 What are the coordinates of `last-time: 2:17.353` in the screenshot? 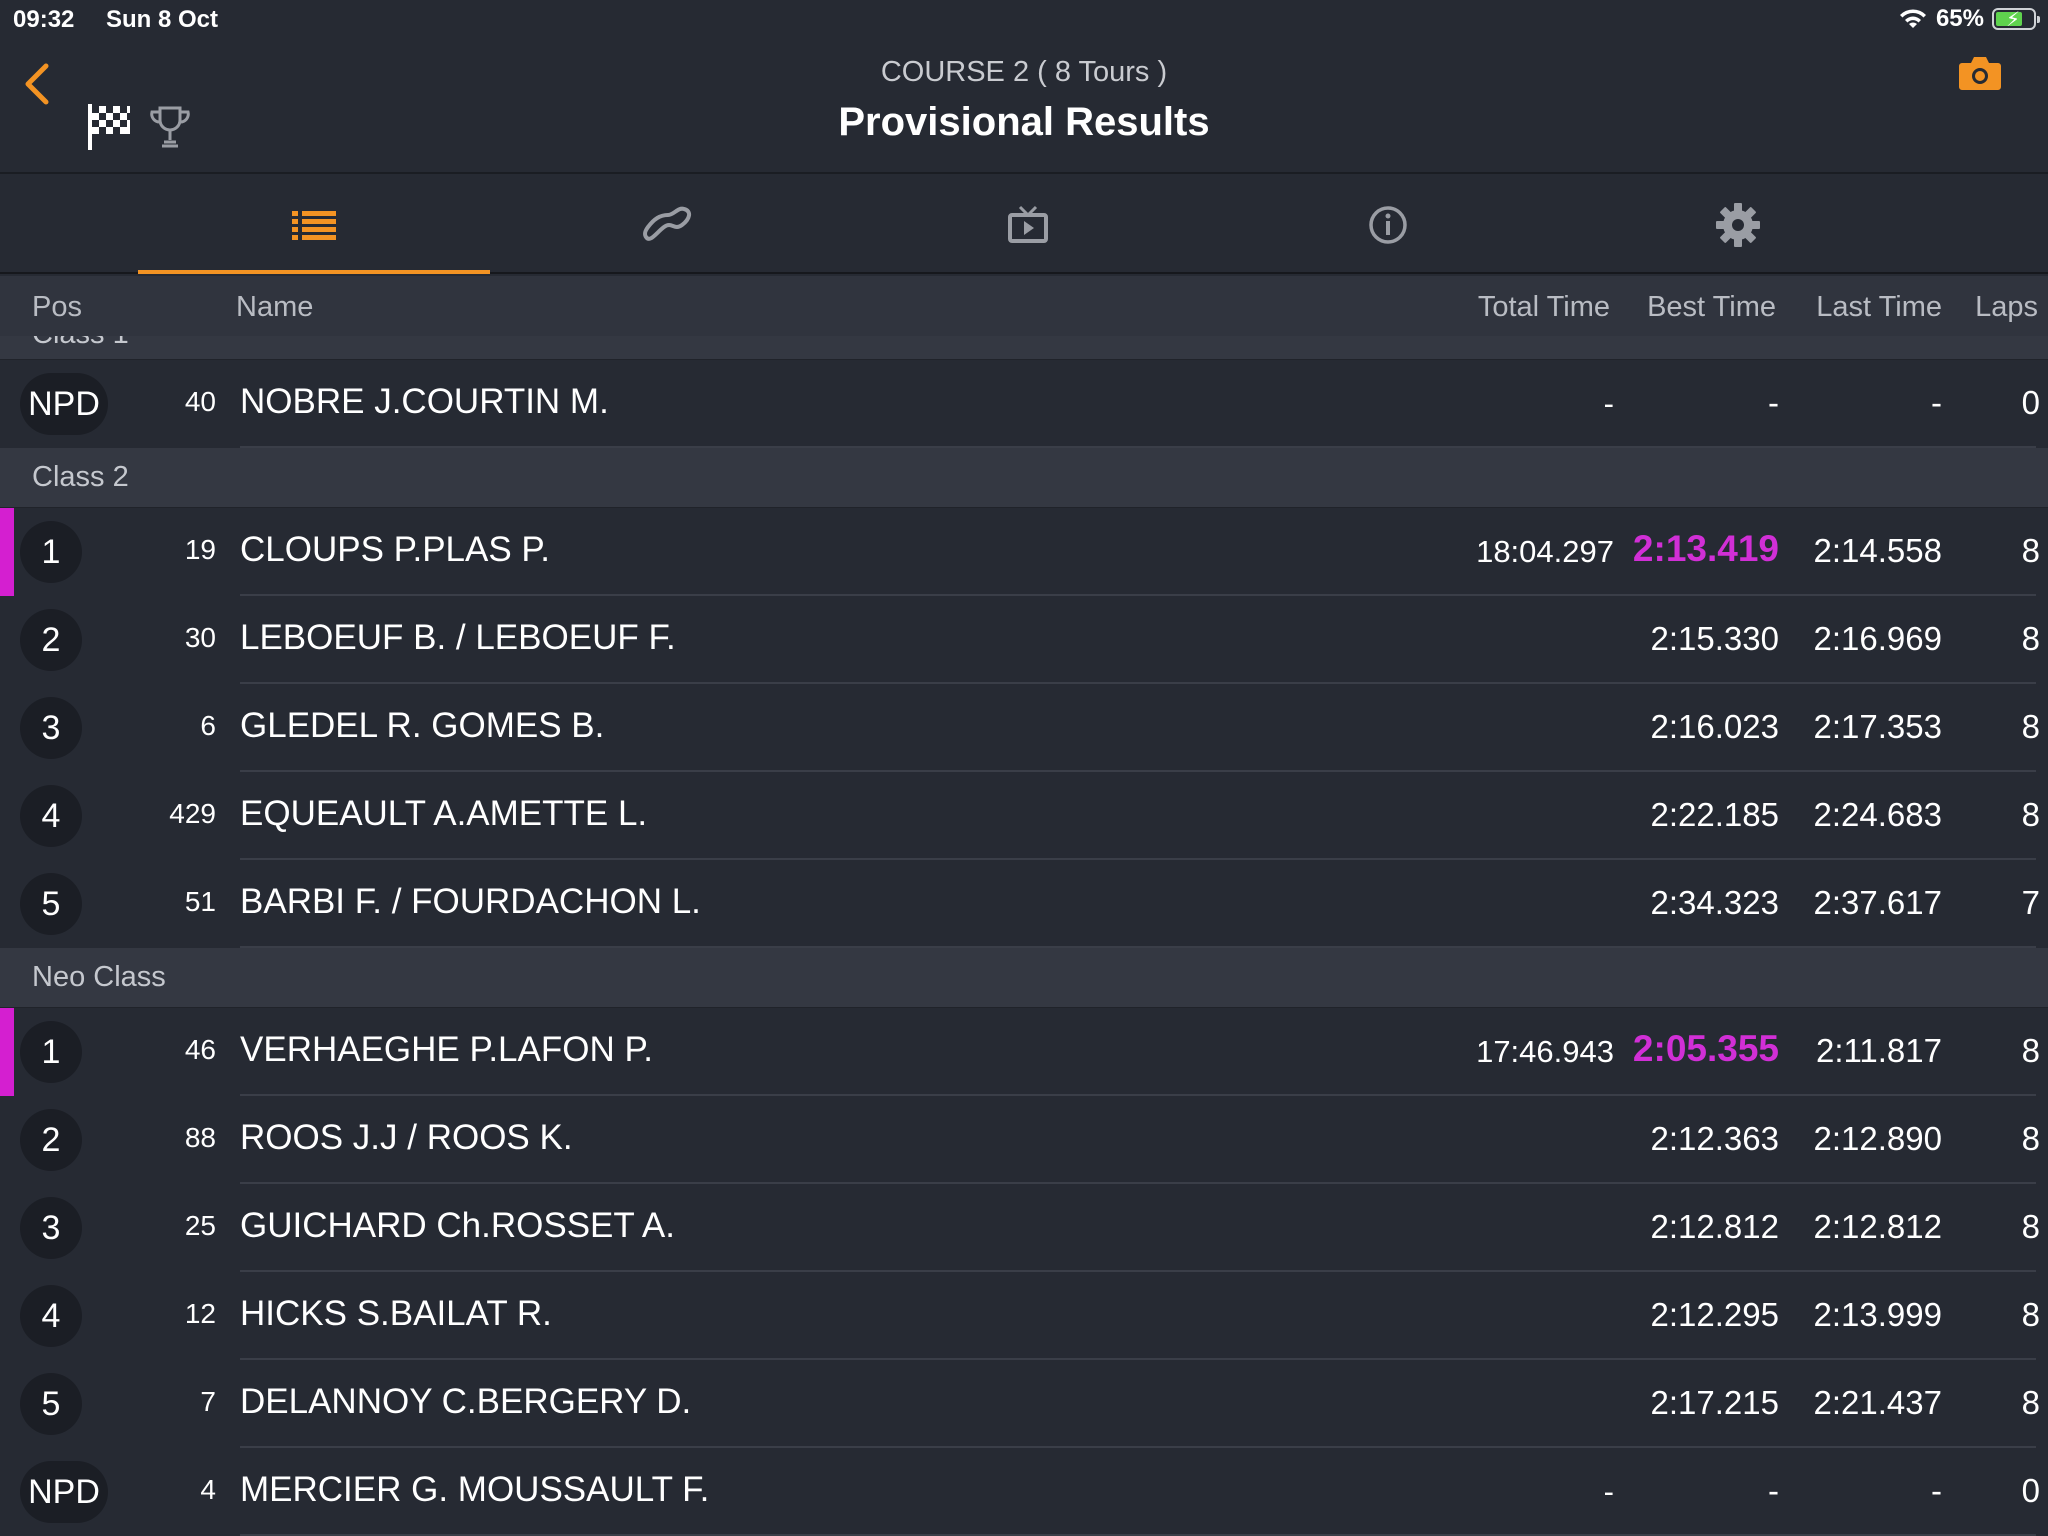 It's located at (1877, 726).